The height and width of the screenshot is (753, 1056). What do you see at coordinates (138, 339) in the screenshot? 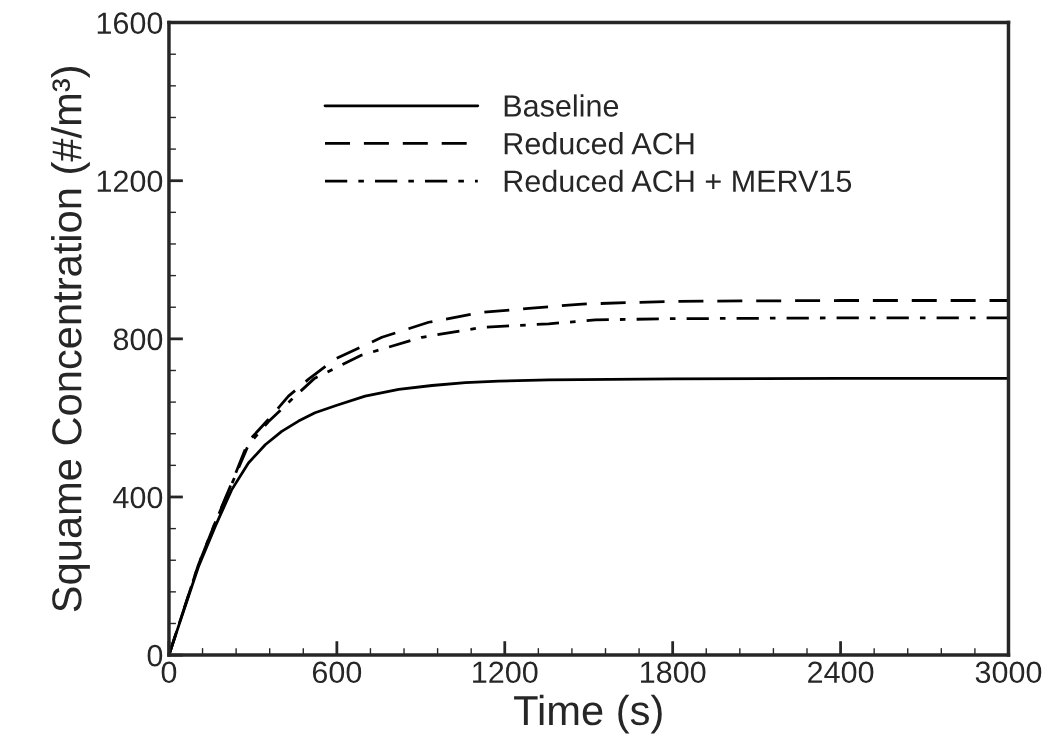
I see `y-tick-label: 800` at bounding box center [138, 339].